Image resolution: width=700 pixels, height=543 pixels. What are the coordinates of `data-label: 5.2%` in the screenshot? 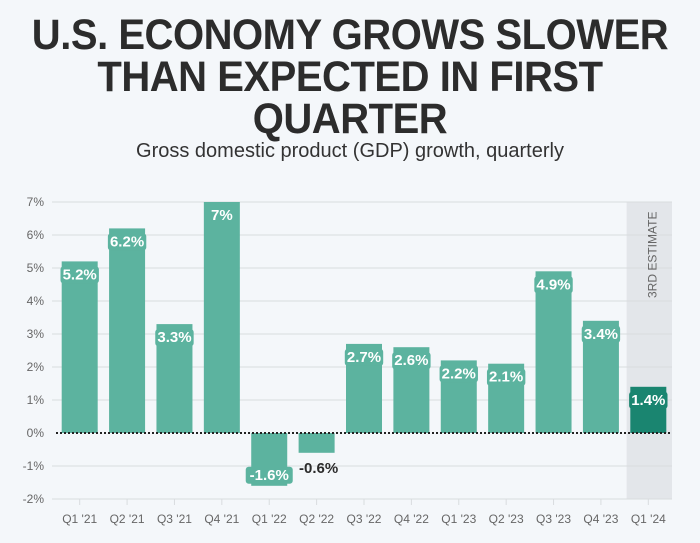 It's located at (80, 274).